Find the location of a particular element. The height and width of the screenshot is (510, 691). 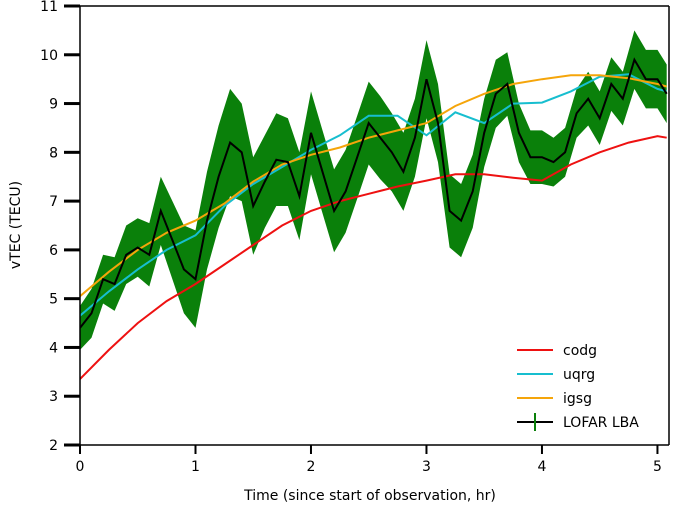

x-tick-label: 2 is located at coordinates (311, 467).